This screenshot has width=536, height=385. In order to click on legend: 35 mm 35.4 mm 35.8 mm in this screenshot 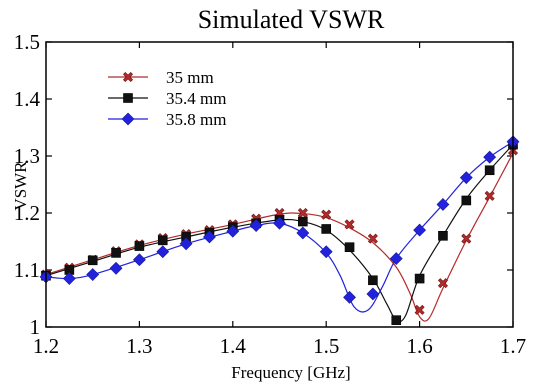, I will do `click(167, 98)`.